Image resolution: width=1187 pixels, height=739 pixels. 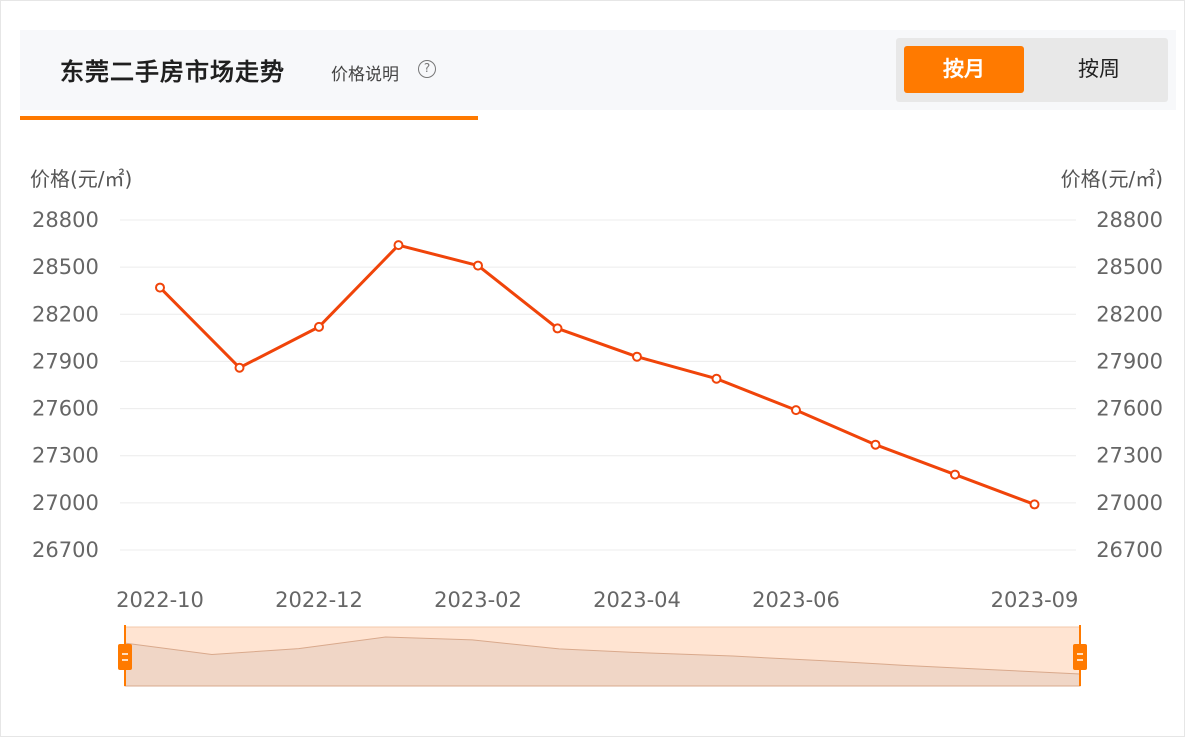 What do you see at coordinates (1112, 179) in the screenshot?
I see `y-axis-label-right: 价格(元/㎡)` at bounding box center [1112, 179].